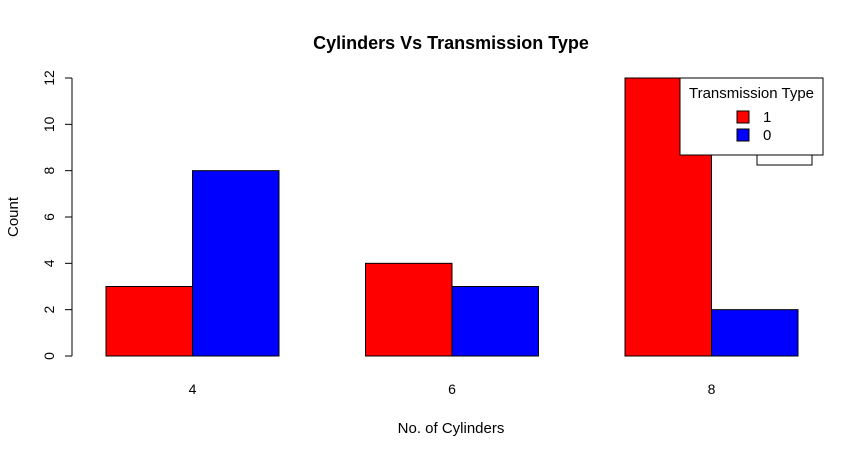  I want to click on legend-title: Transmission Type, so click(751, 93).